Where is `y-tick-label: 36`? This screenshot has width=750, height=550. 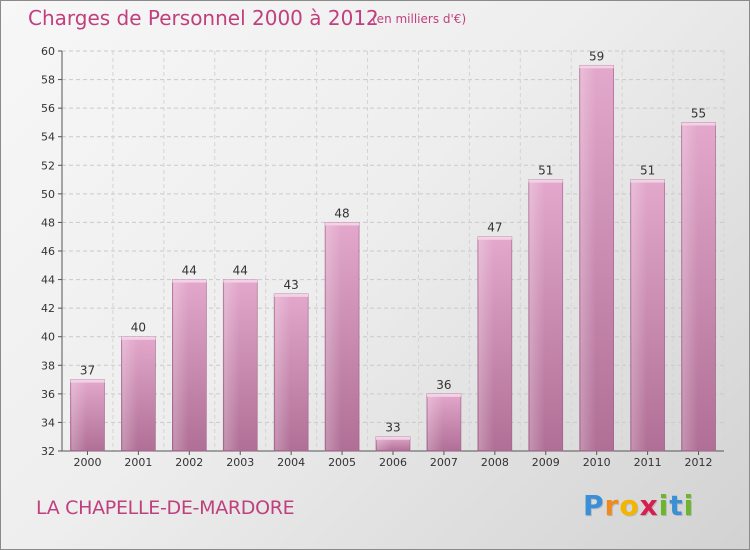 y-tick-label: 36 is located at coordinates (48, 394).